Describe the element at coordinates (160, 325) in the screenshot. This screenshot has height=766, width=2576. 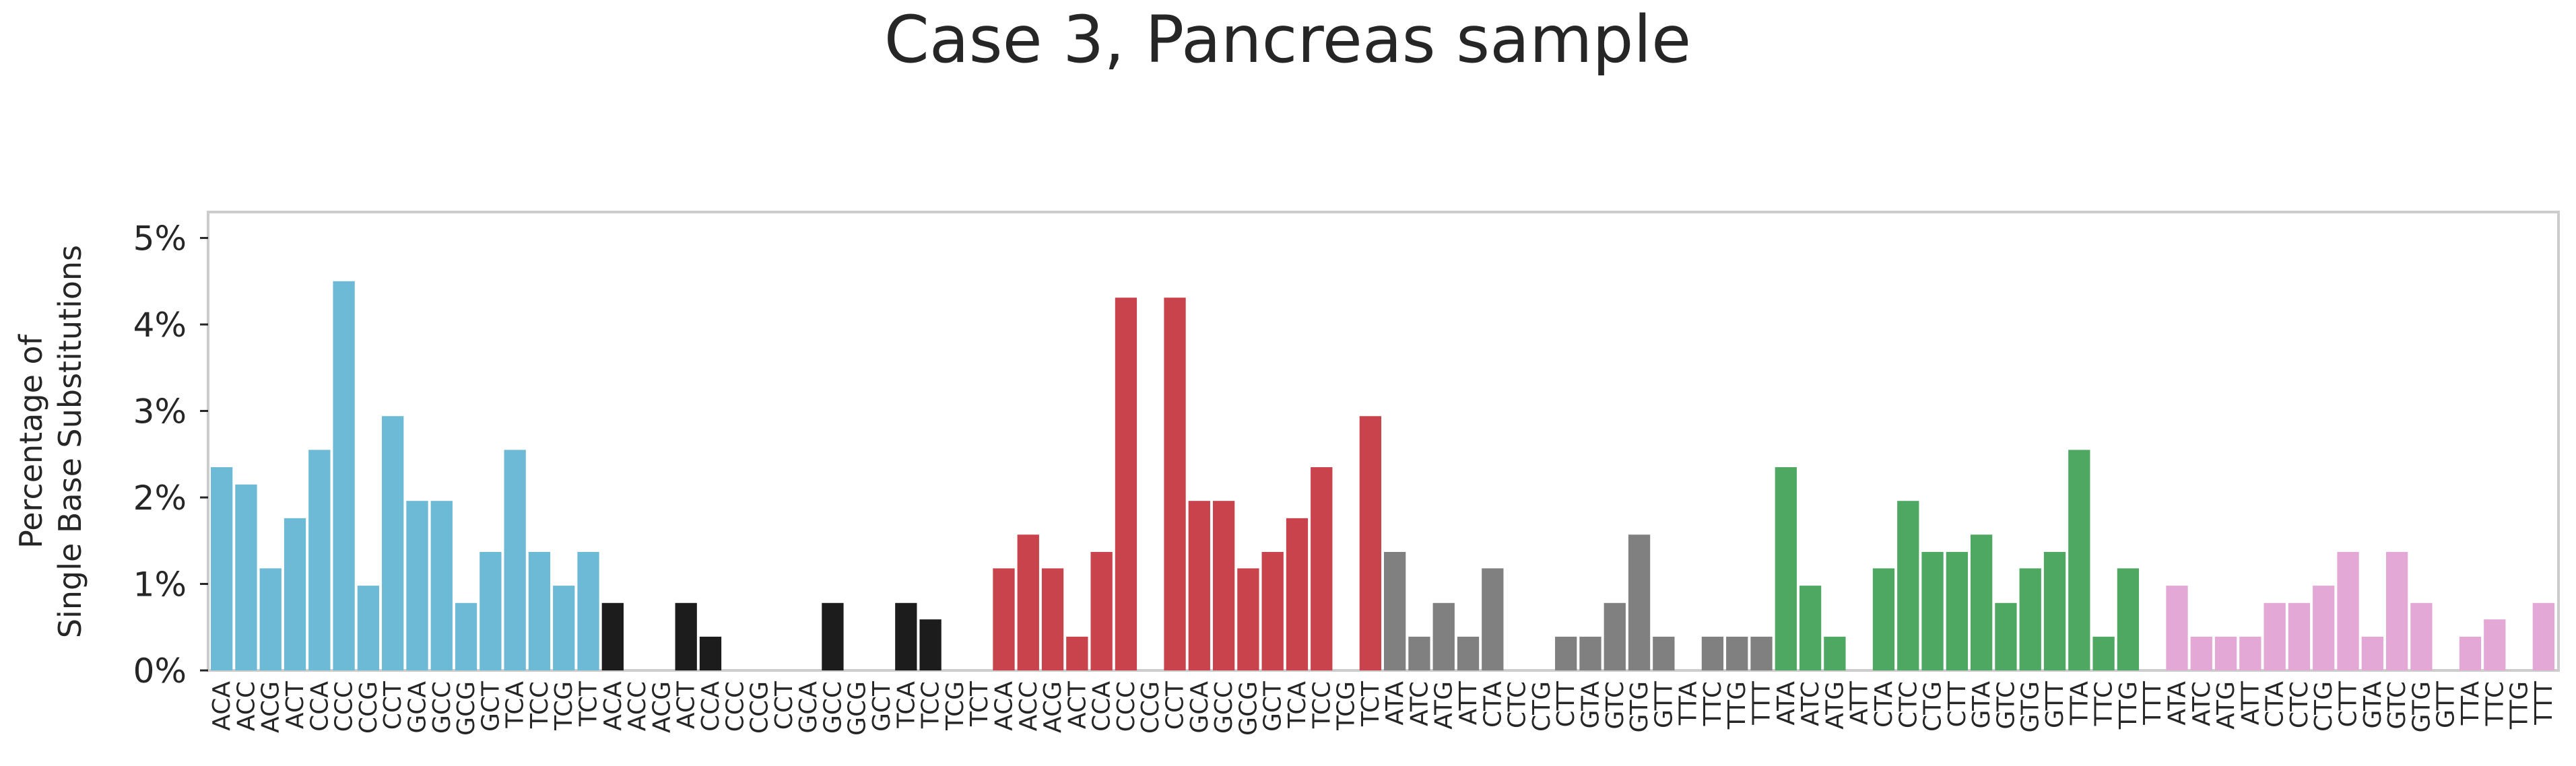
I see `y-tick-label: 4%` at that location.